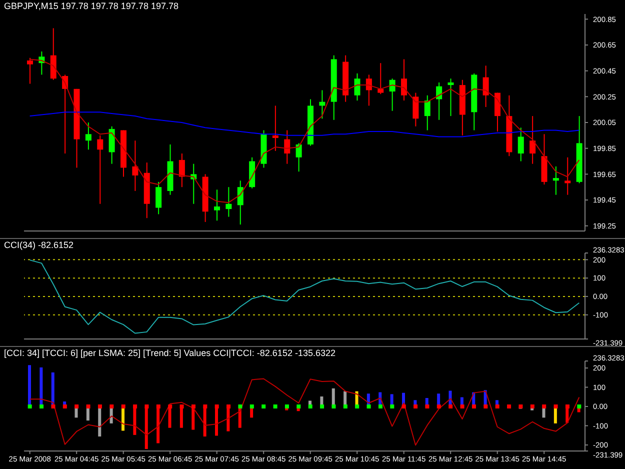 This screenshot has height=469, width=625. What do you see at coordinates (91, 6) in the screenshot?
I see `chart-title: GBPJPY,M15 197.78 197.78 197.78 197.78` at bounding box center [91, 6].